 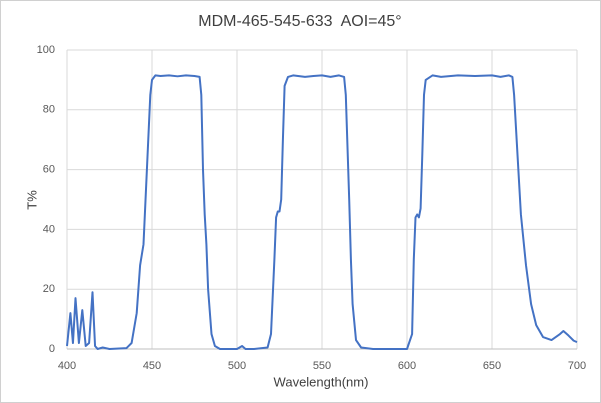 What do you see at coordinates (152, 366) in the screenshot?
I see `x-tick-label: 450` at bounding box center [152, 366].